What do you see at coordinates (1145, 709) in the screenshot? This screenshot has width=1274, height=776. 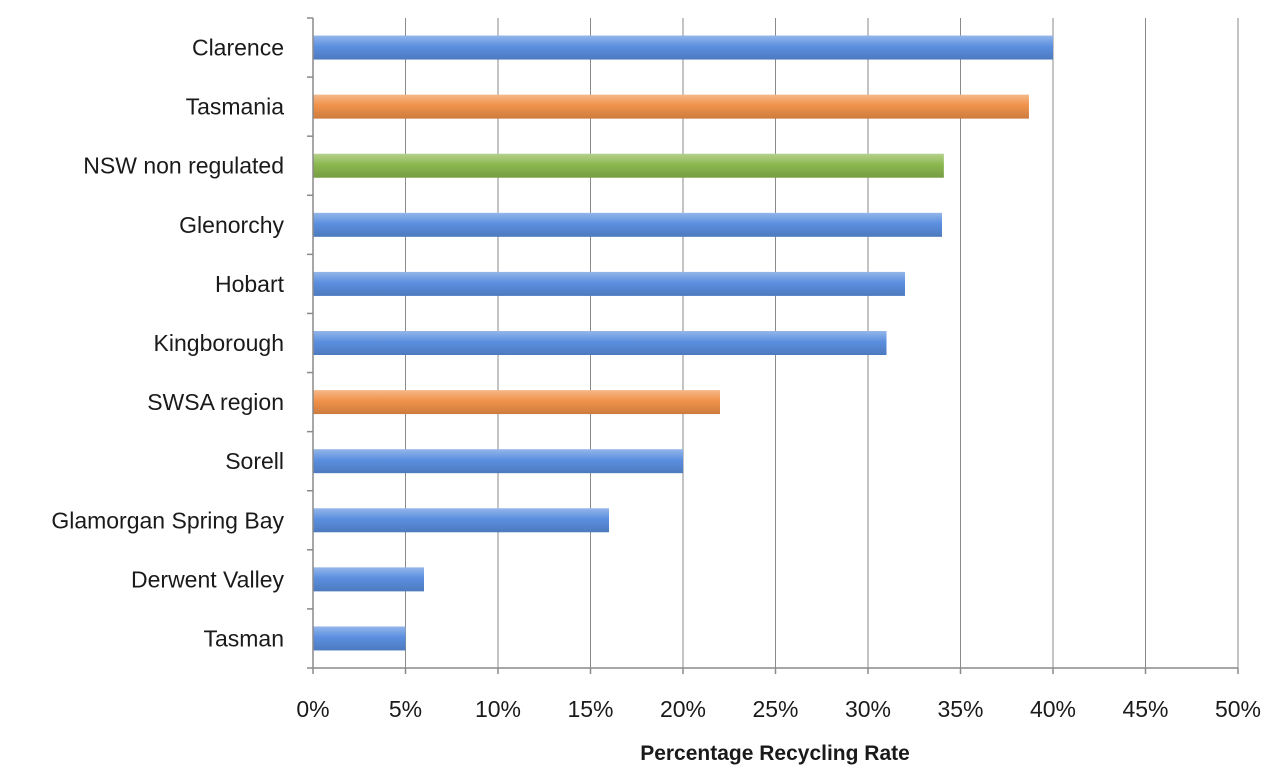 I see `x-tick-label: 45%` at bounding box center [1145, 709].